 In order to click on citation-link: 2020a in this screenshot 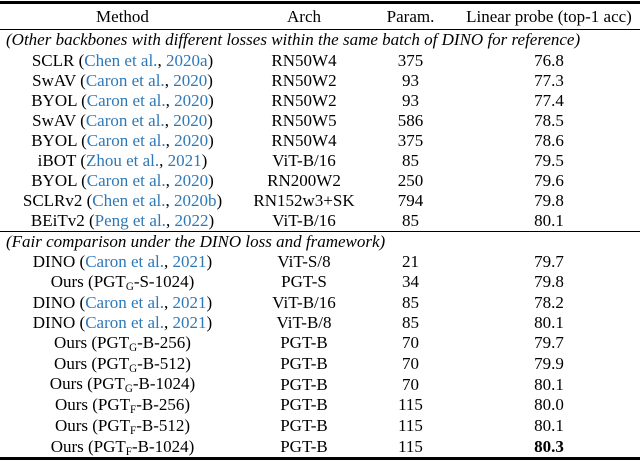, I will do `click(186, 60)`.